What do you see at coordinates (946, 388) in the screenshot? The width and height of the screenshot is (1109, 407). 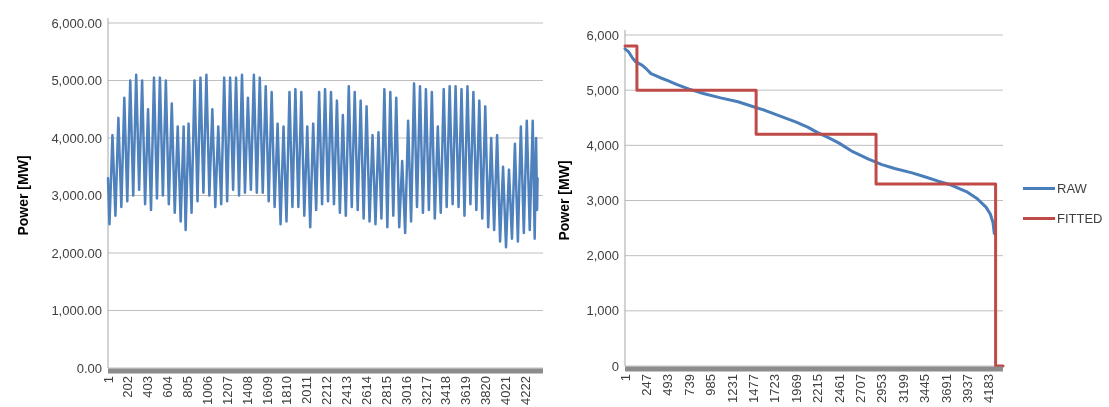 I see `x-tick-label: 3691` at bounding box center [946, 388].